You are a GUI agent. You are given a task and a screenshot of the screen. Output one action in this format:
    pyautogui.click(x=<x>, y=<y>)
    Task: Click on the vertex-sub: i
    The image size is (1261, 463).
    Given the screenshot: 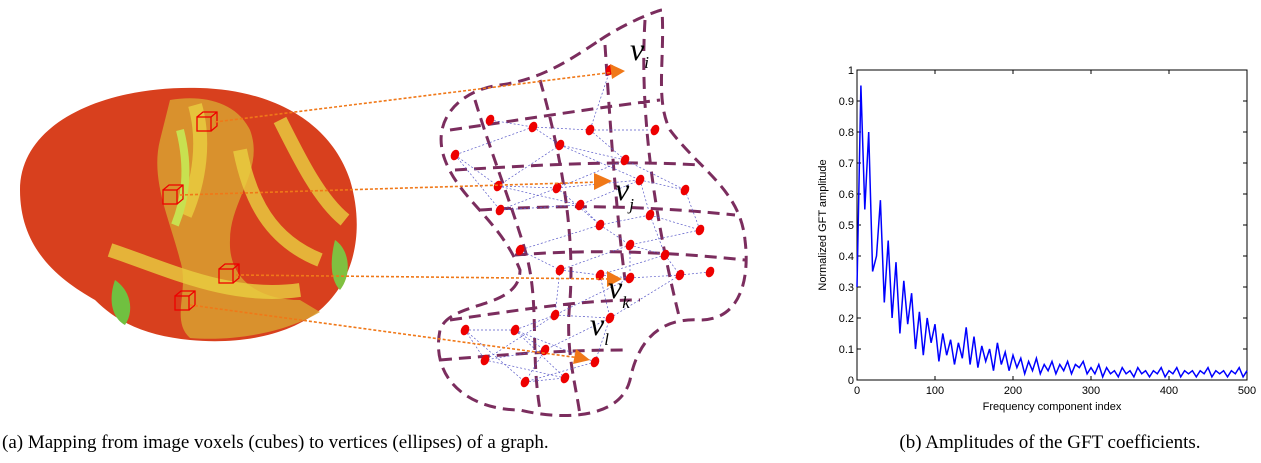 What is the action you would take?
    pyautogui.click(x=646, y=62)
    